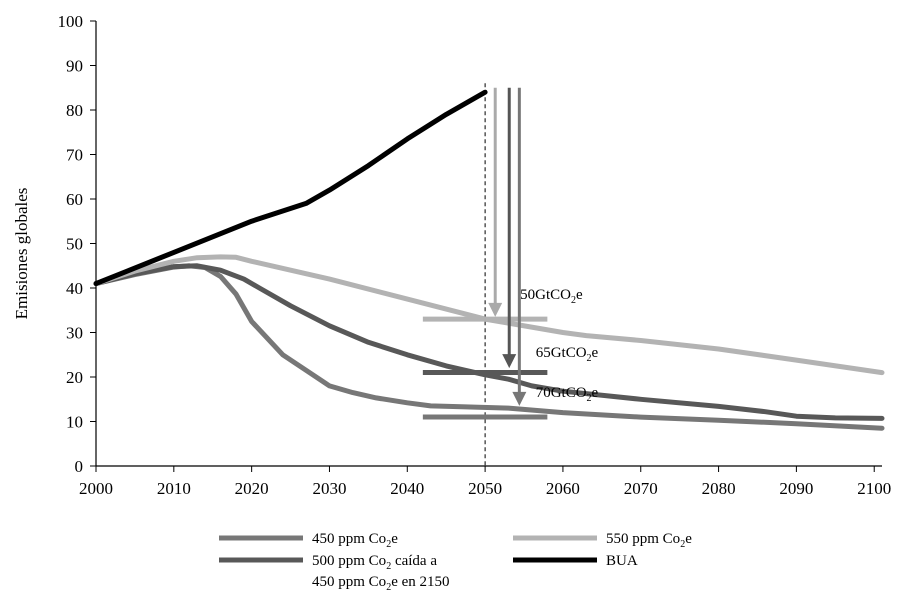  What do you see at coordinates (252, 488) in the screenshot?
I see `x-tick-label: 2020` at bounding box center [252, 488].